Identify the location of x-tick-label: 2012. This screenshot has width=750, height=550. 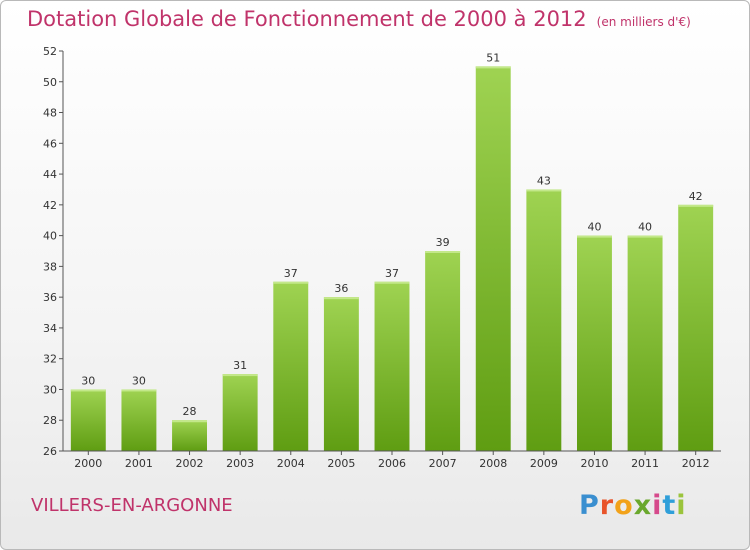
(696, 463).